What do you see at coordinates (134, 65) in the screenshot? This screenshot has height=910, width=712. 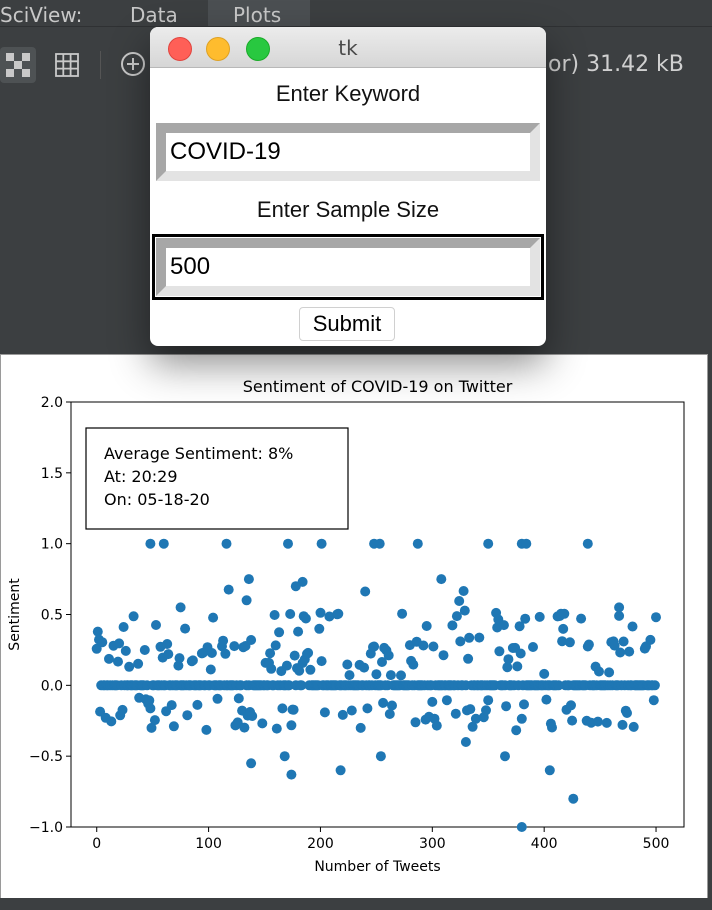 I see `zoom-in-button` at bounding box center [134, 65].